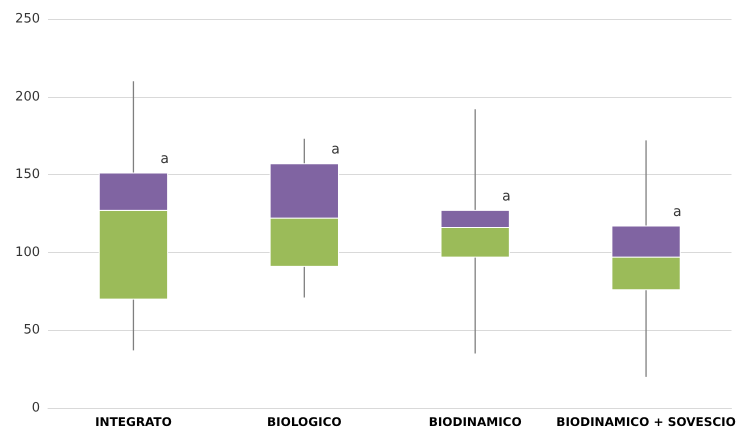  What do you see at coordinates (304, 422) in the screenshot?
I see `x-tick-label: BIOLOGICO` at bounding box center [304, 422].